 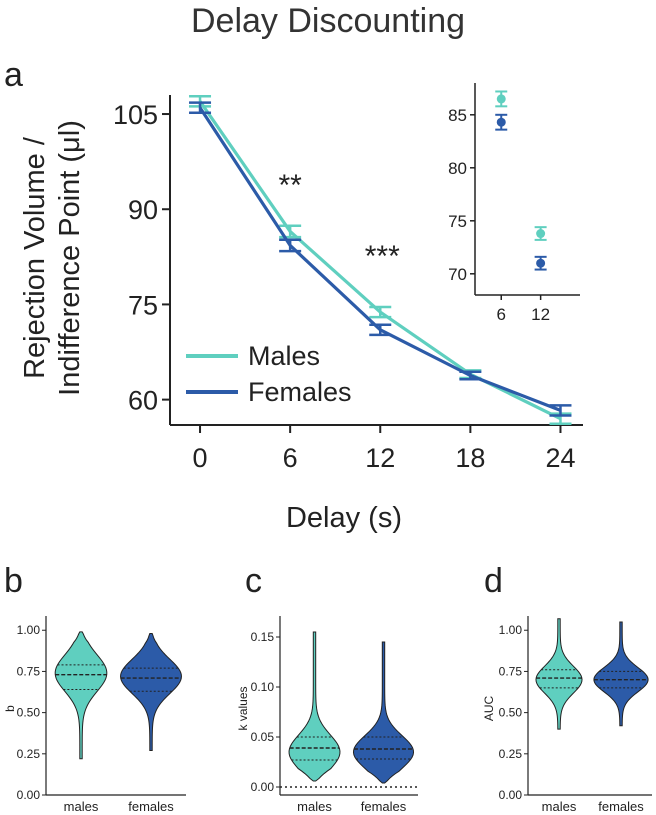 What do you see at coordinates (290, 185) in the screenshot?
I see `panel-a-significance: **` at bounding box center [290, 185].